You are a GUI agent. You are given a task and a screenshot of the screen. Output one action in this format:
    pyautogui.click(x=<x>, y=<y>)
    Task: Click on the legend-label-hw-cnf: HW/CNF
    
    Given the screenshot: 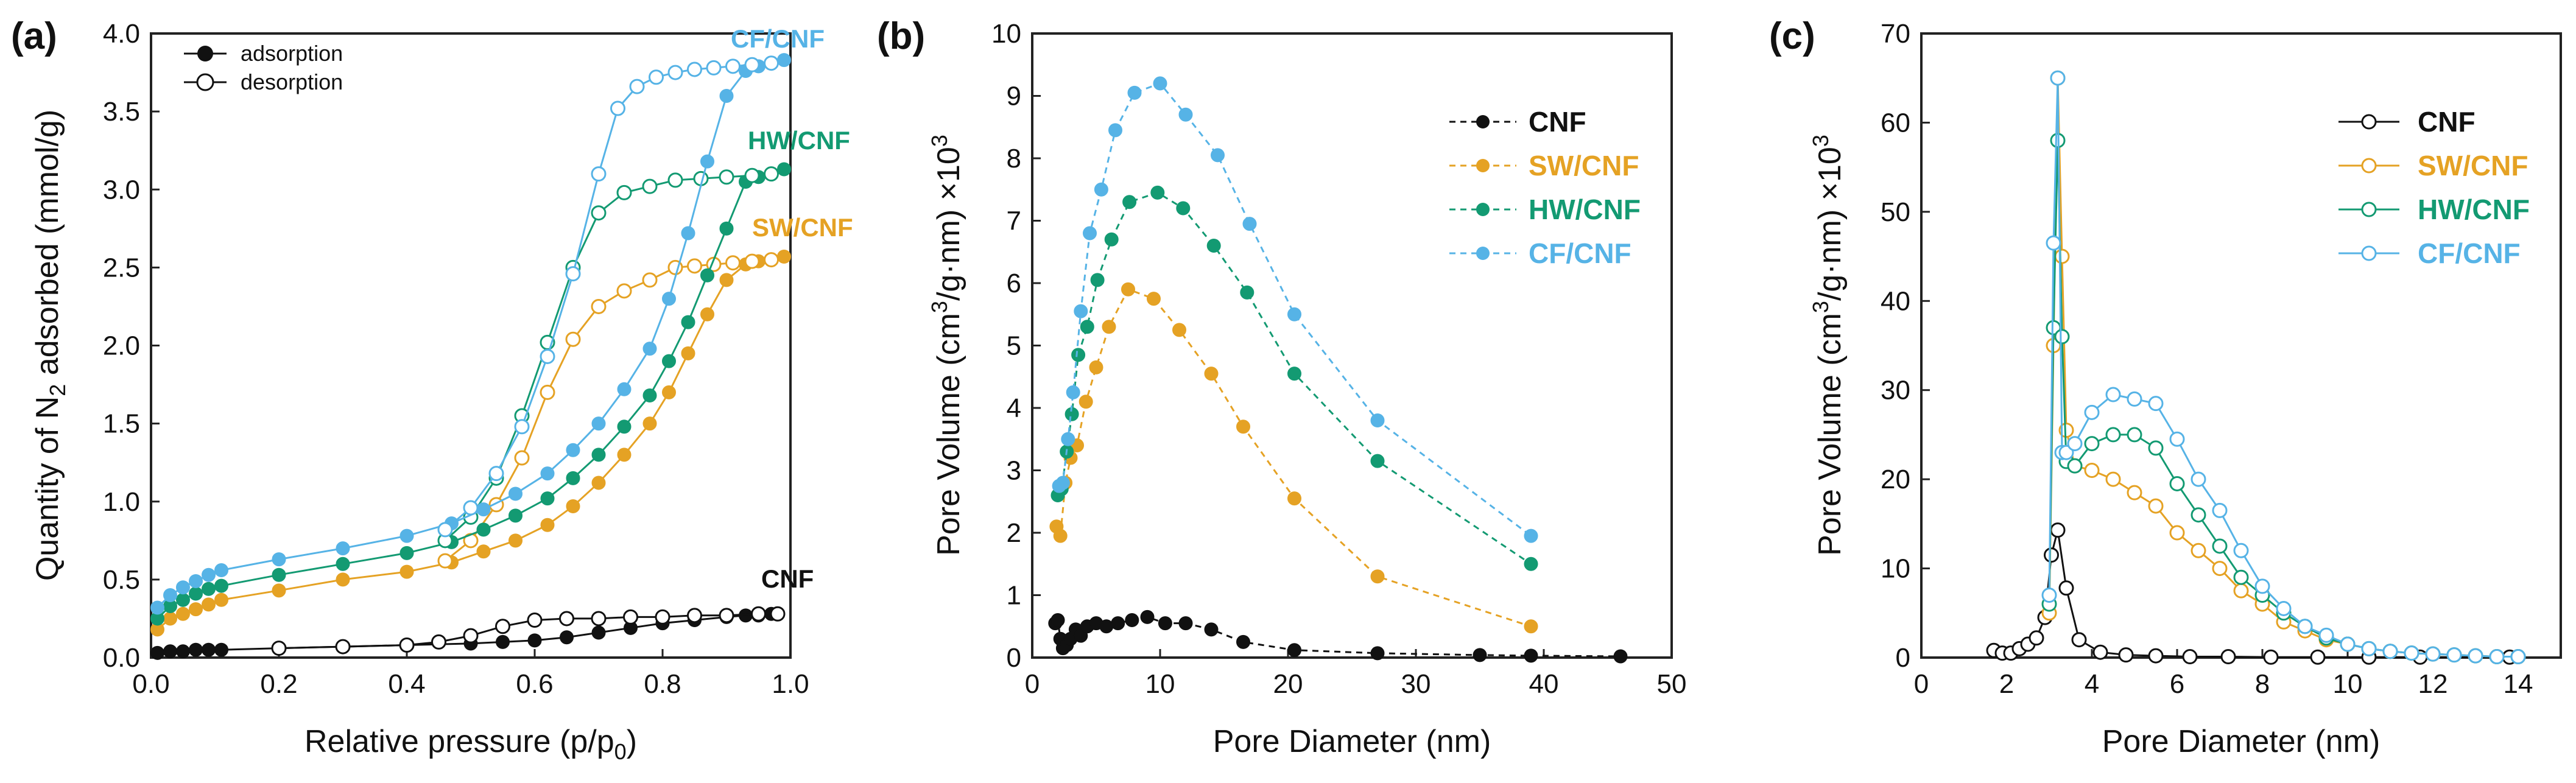 What is the action you would take?
    pyautogui.click(x=1585, y=209)
    